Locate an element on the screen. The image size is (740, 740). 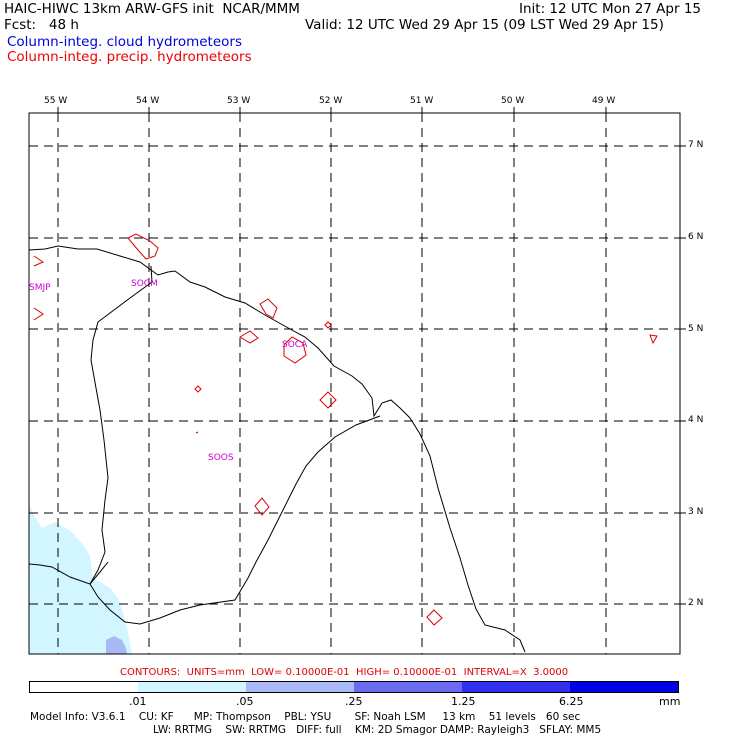
station-label: SOCA is located at coordinates (295, 345).